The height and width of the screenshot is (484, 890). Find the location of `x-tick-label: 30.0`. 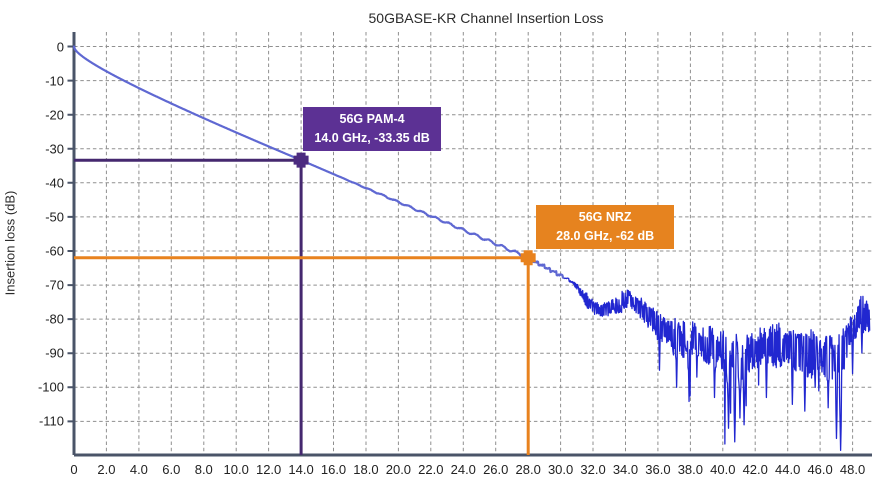

x-tick-label: 30.0 is located at coordinates (560, 469).